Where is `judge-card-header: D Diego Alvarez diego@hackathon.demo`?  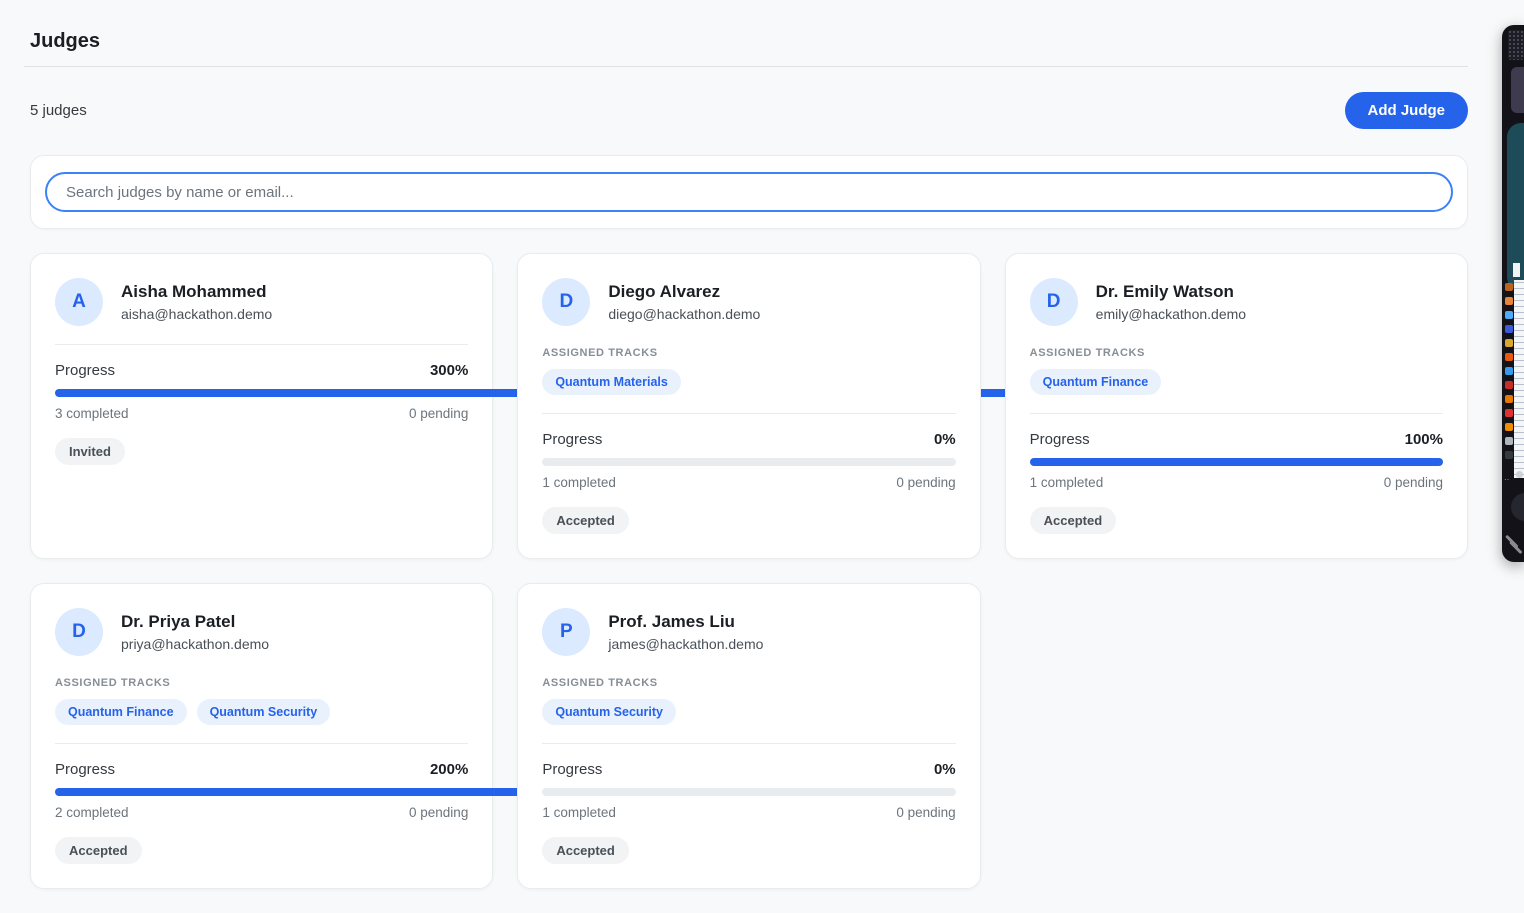
judge-card-header: D Diego Alvarez diego@hackathon.demo is located at coordinates (748, 302).